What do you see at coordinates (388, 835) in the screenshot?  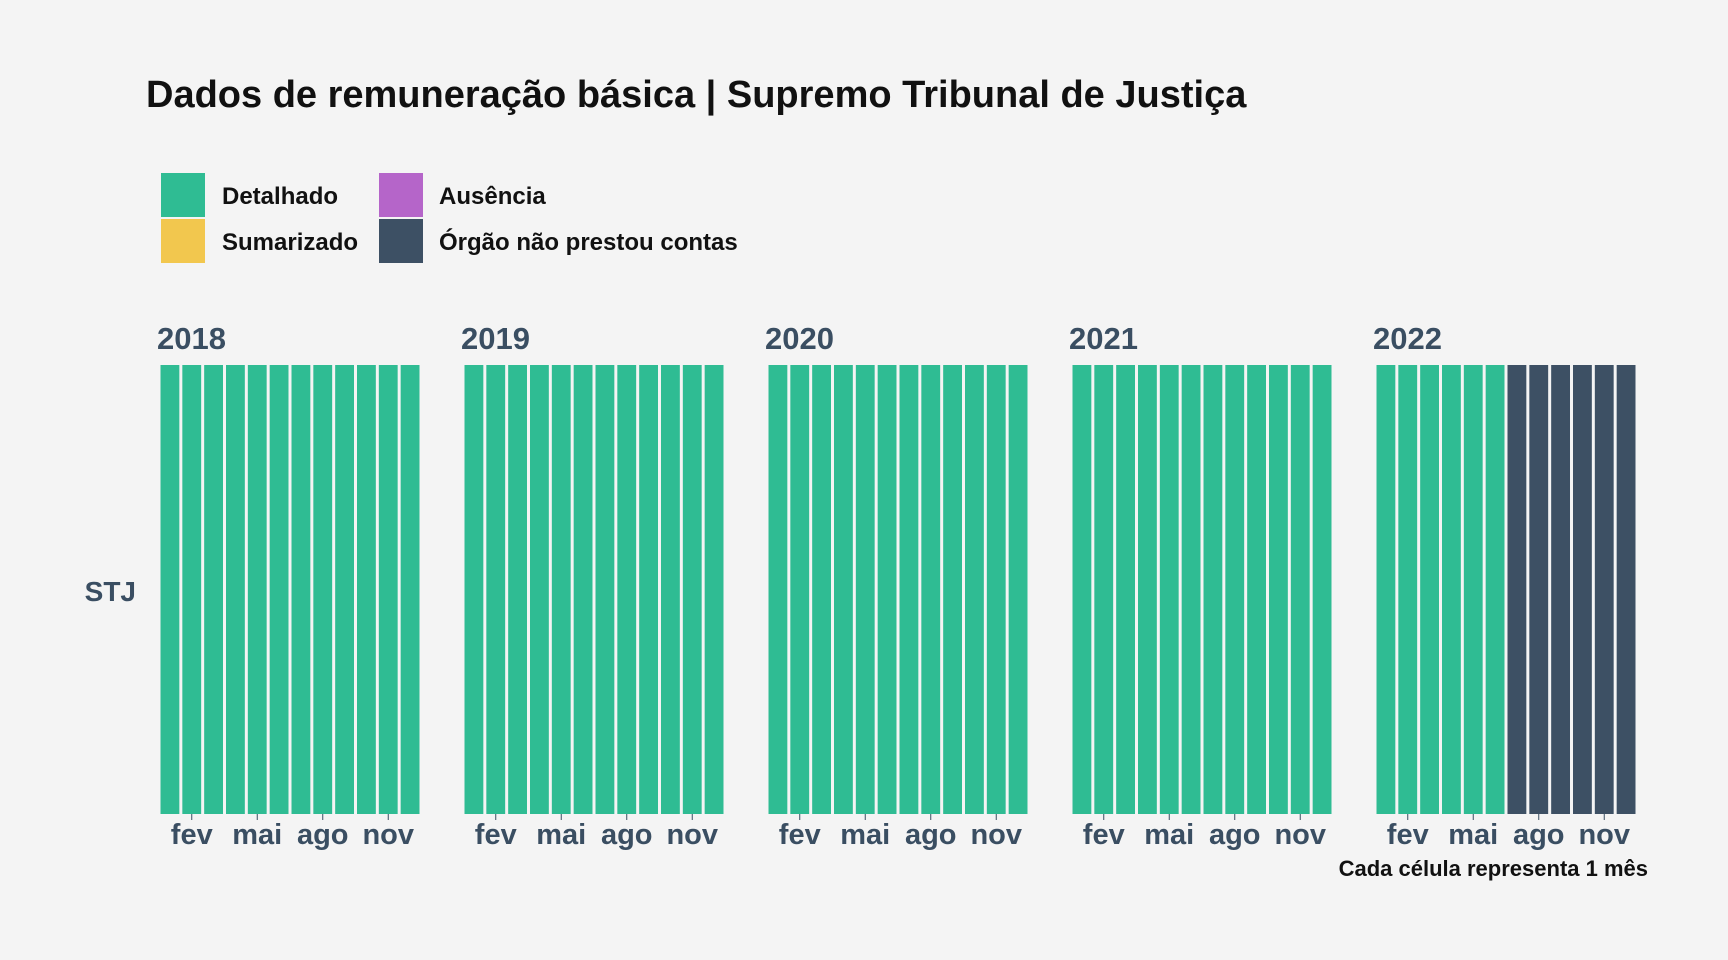 I see `tick-label-2018-nov: nov` at bounding box center [388, 835].